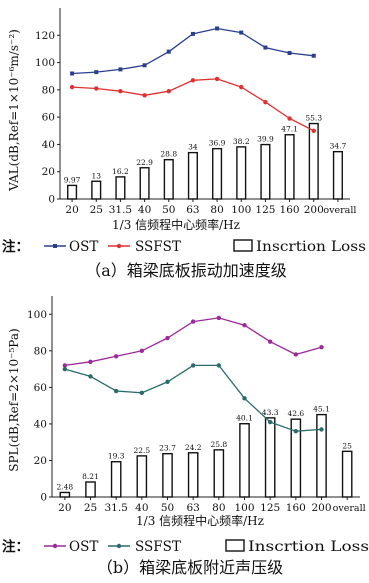 This screenshot has height=583, width=369. What do you see at coordinates (64, 486) in the screenshot?
I see `bar-data-label: 2.48` at bounding box center [64, 486].